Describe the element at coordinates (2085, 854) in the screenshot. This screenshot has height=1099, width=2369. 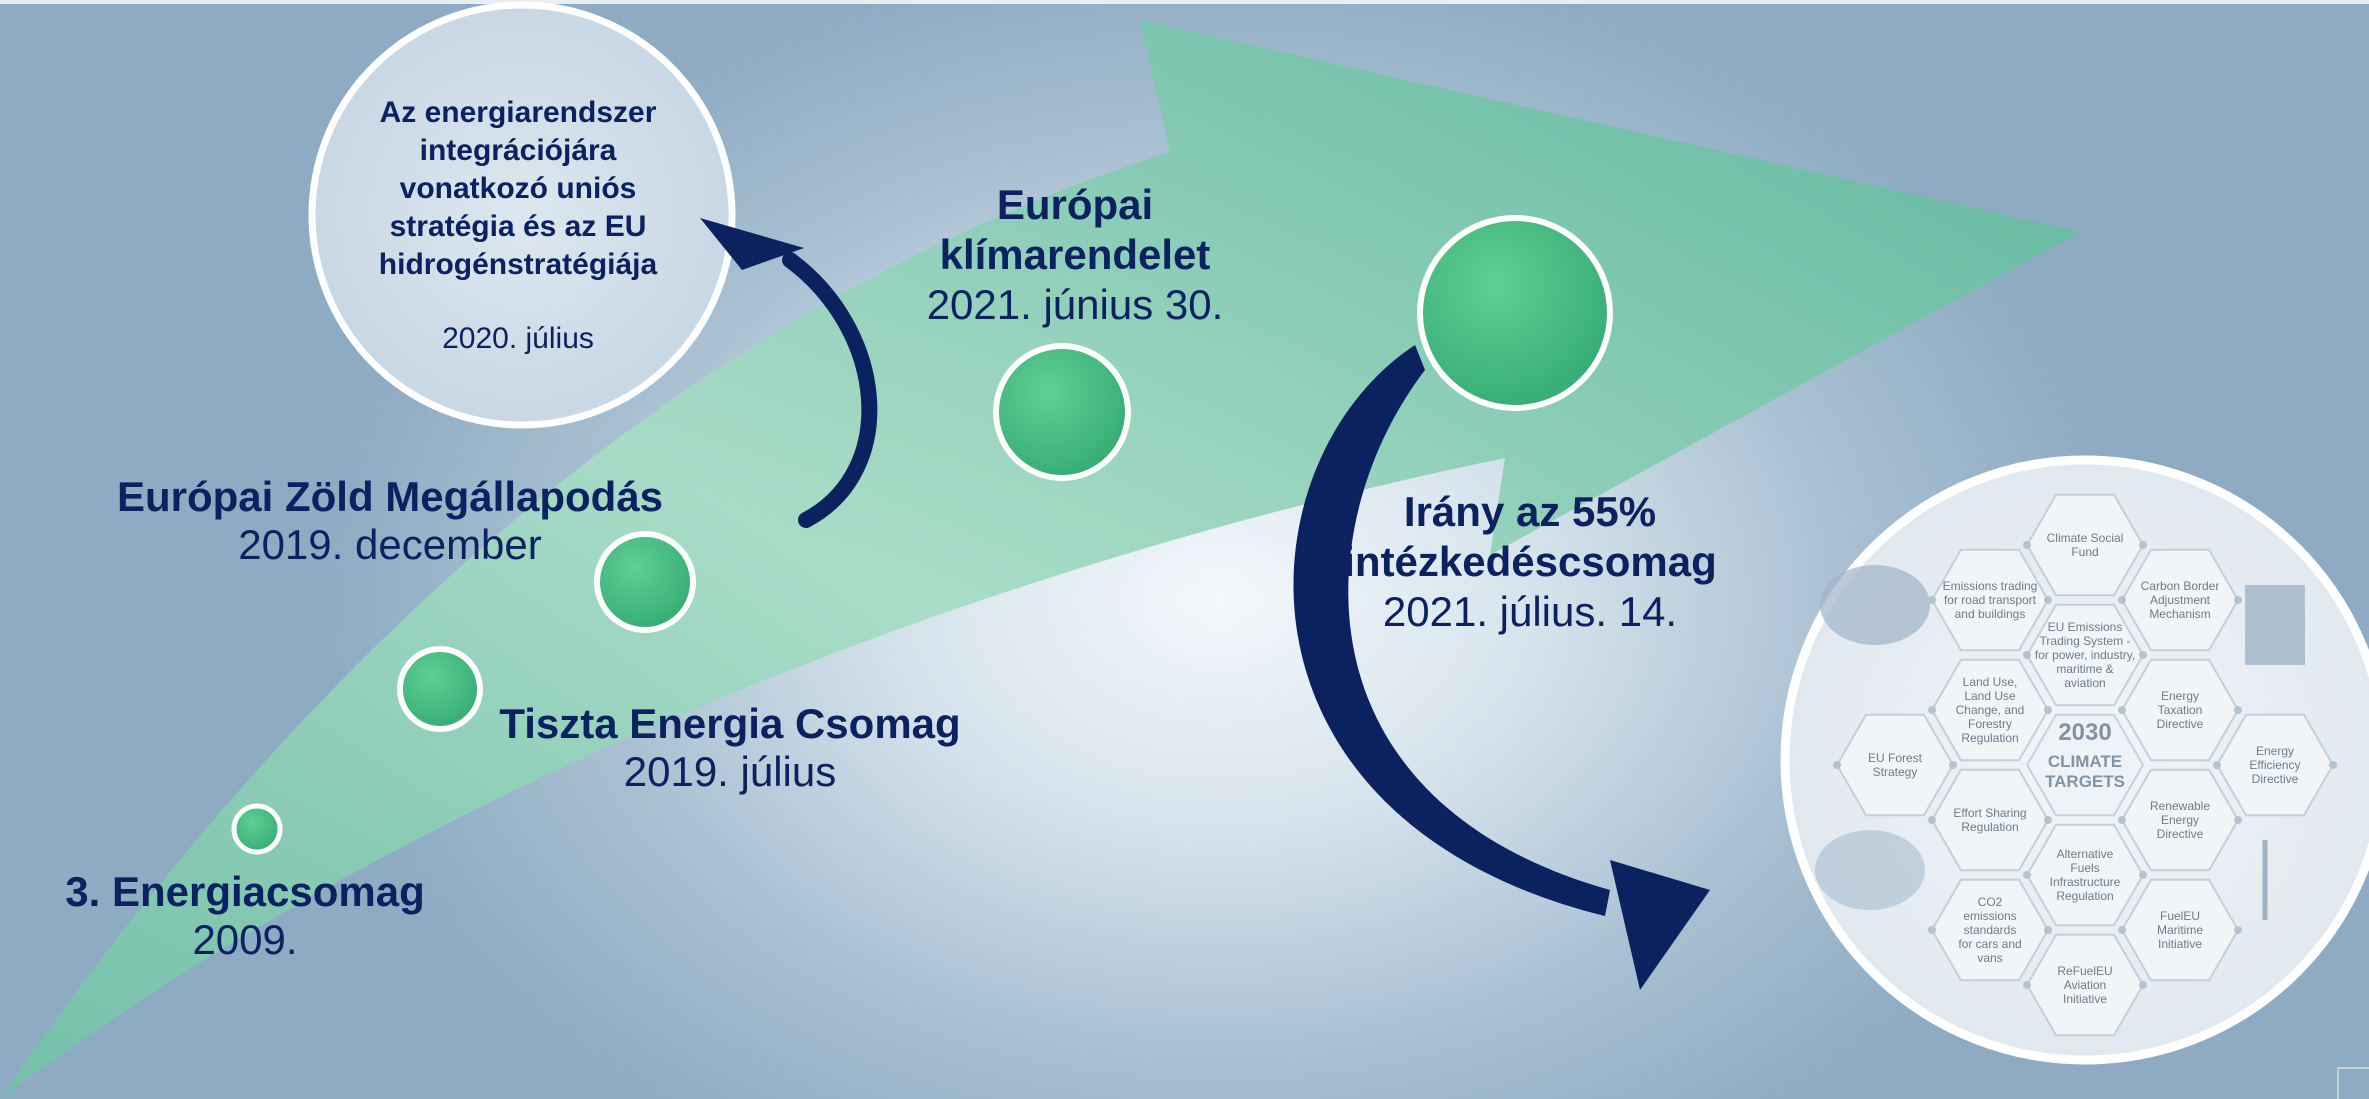
I see `hex-label: Alternative` at that location.